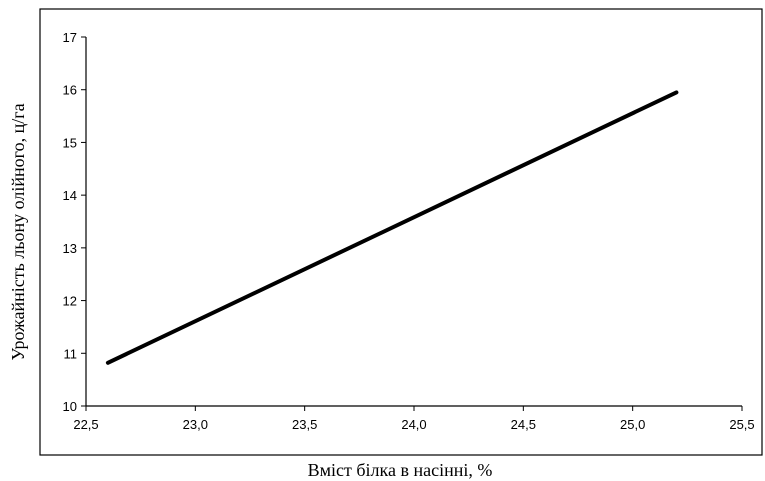  What do you see at coordinates (70, 301) in the screenshot?
I see `y-tick-label: 12` at bounding box center [70, 301].